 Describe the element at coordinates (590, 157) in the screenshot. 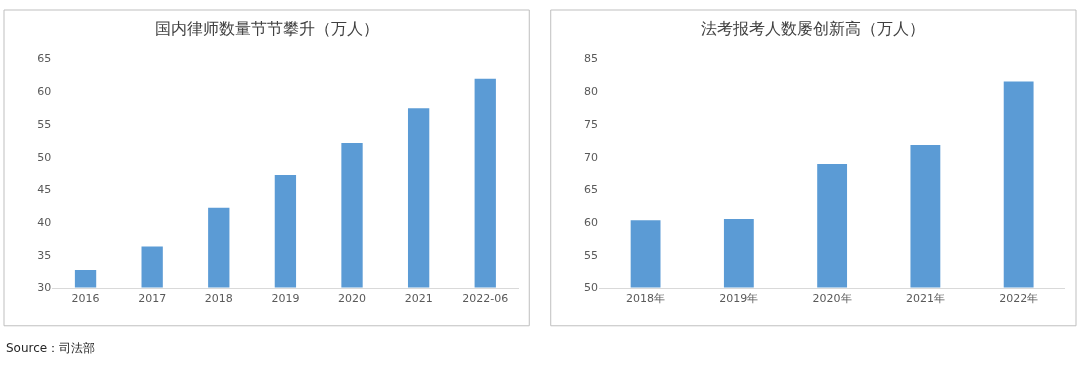

I see `y-tick-label: 70` at that location.